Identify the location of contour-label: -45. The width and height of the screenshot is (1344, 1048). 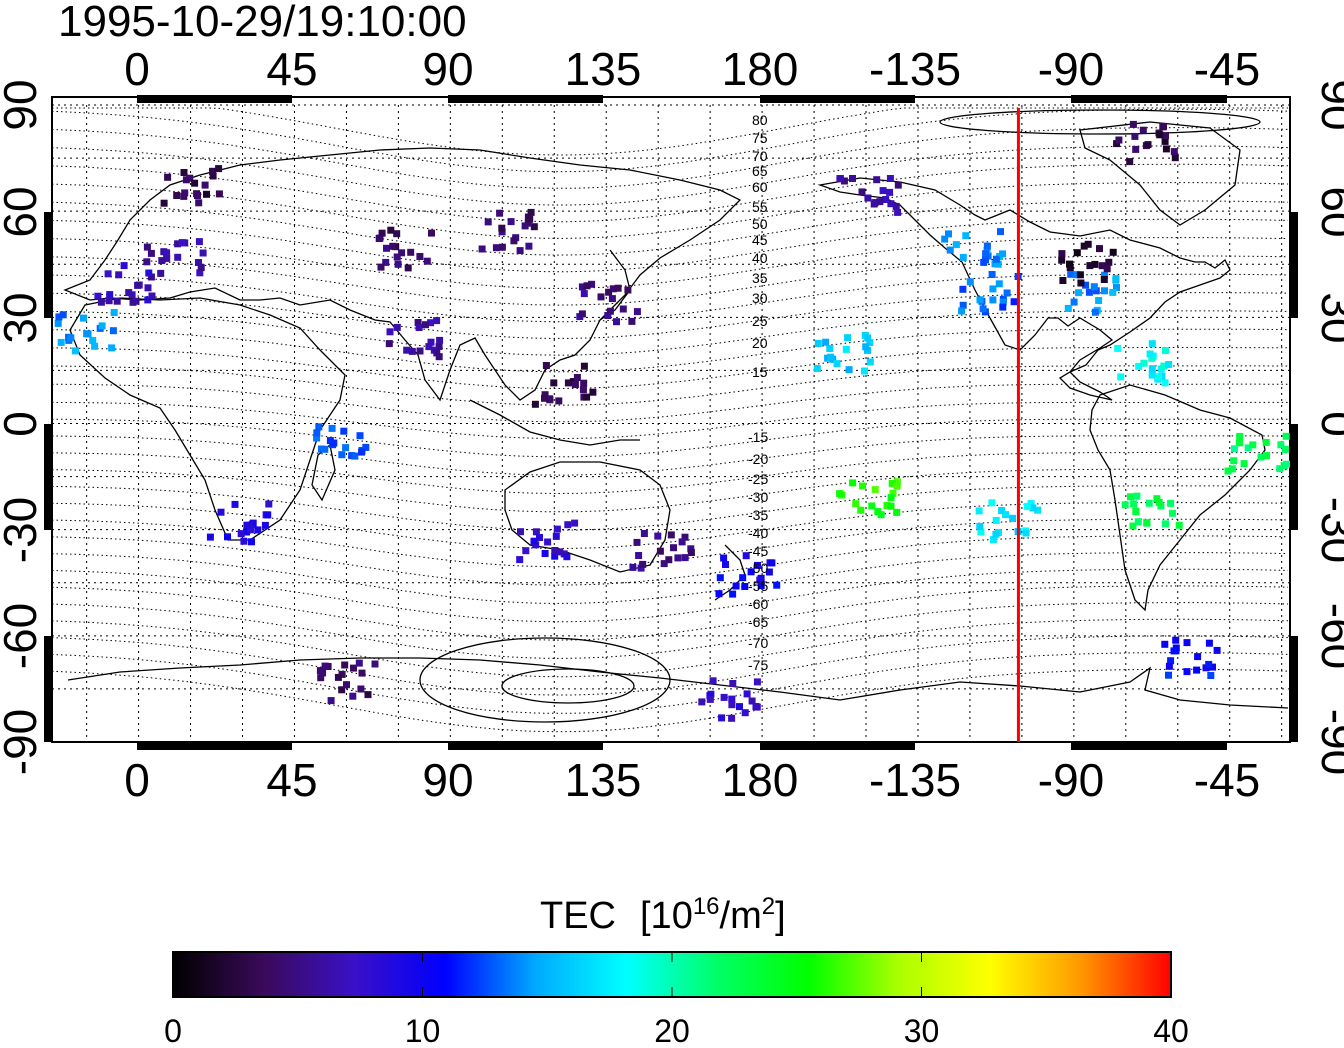
(758, 551).